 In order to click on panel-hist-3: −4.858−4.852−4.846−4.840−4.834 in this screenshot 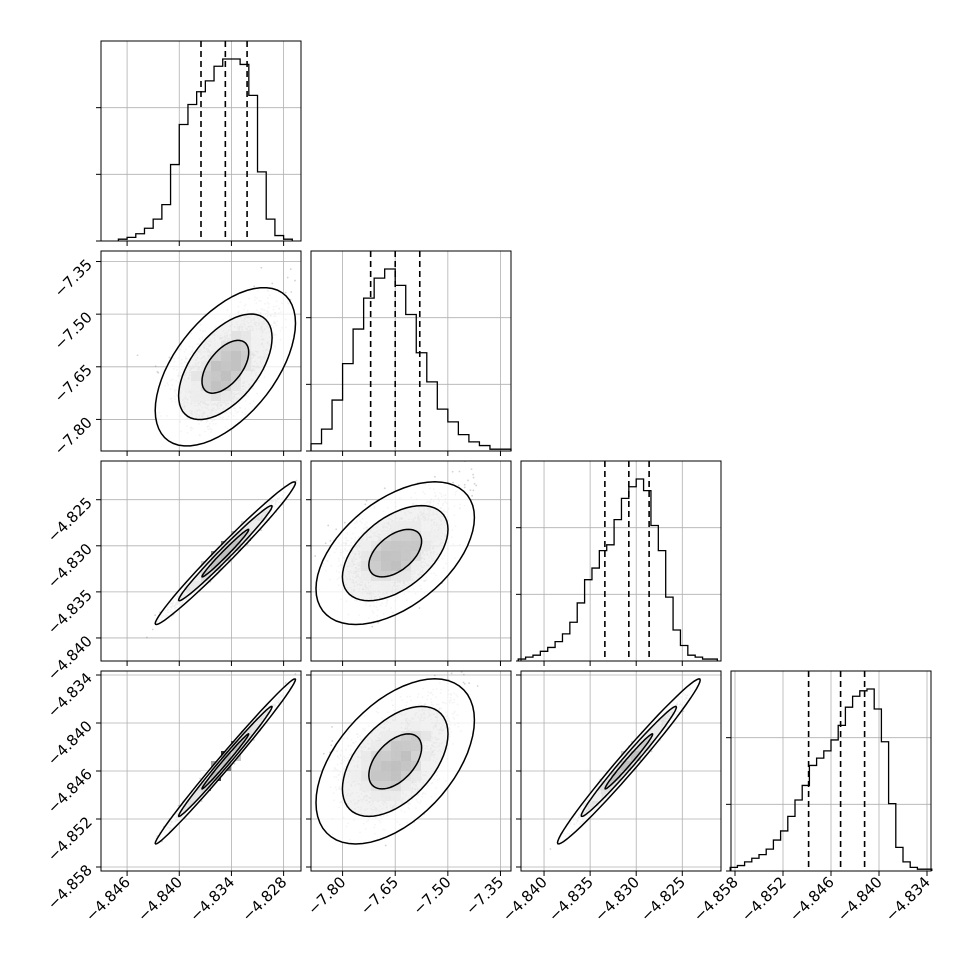, I will do `click(812, 797)`.